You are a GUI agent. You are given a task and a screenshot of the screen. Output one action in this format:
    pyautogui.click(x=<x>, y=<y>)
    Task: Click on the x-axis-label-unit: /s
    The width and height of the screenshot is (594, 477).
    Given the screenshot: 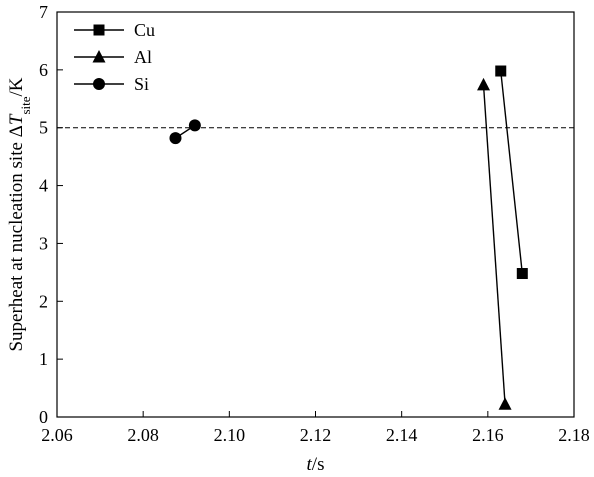 What is the action you would take?
    pyautogui.click(x=318, y=464)
    